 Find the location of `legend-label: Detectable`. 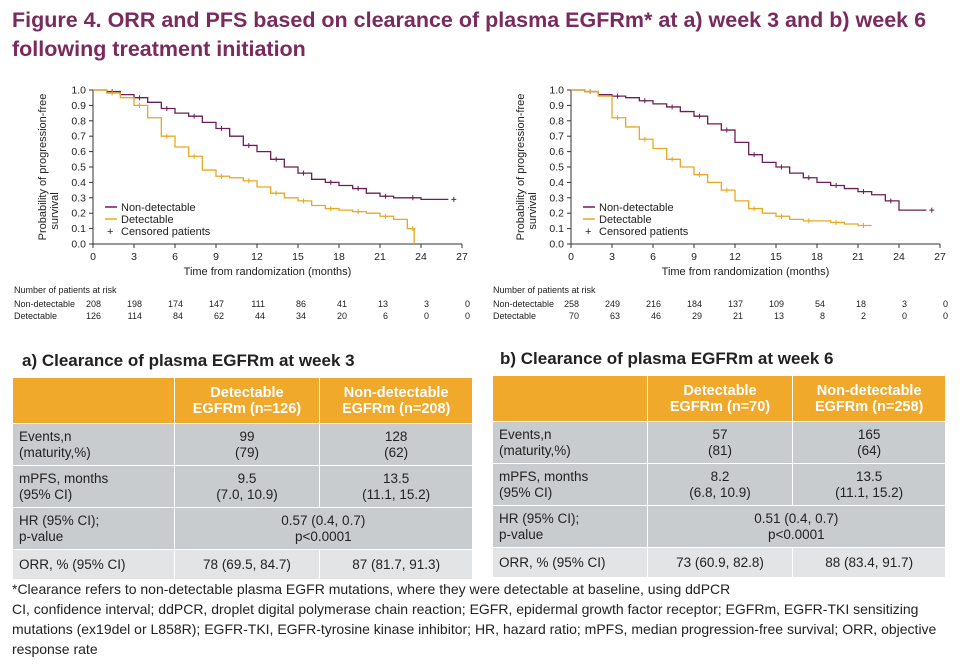

legend-label: Detectable is located at coordinates (147, 220).